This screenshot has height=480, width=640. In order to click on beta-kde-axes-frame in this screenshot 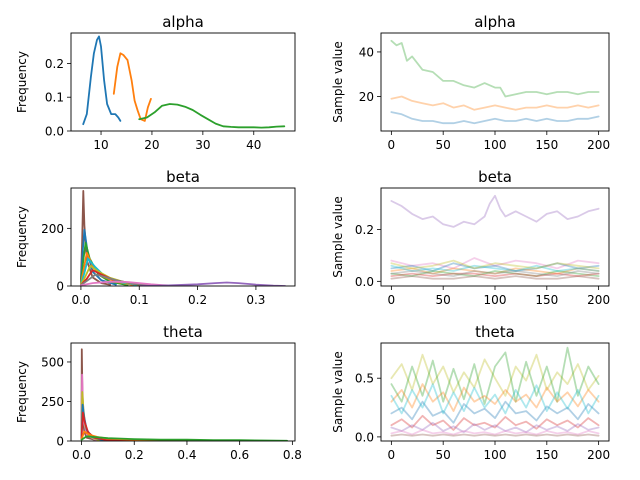, I will do `click(183, 237)`.